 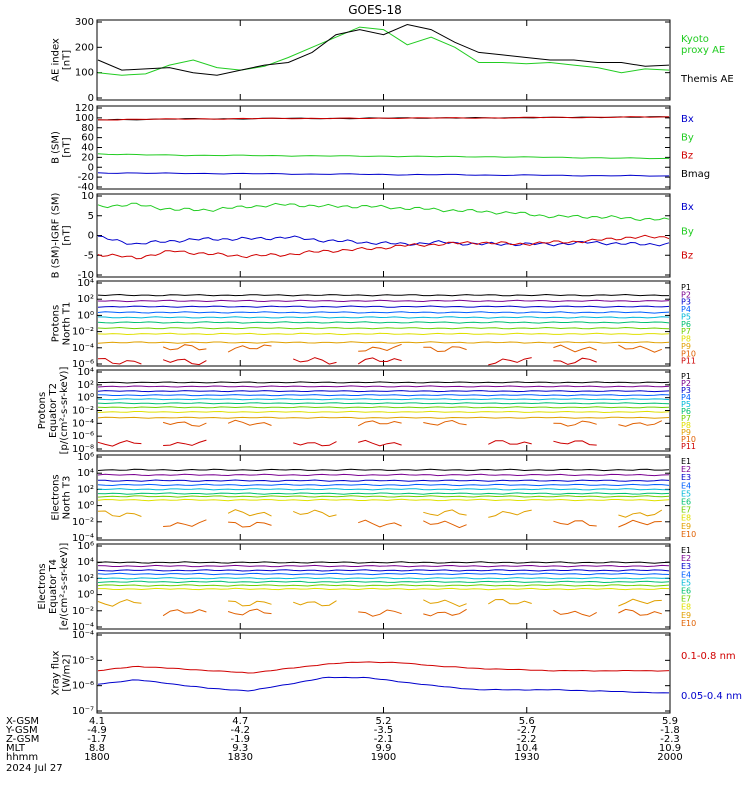 What do you see at coordinates (84, 118) in the screenshot?
I see `y-tick-label: 100` at bounding box center [84, 118].